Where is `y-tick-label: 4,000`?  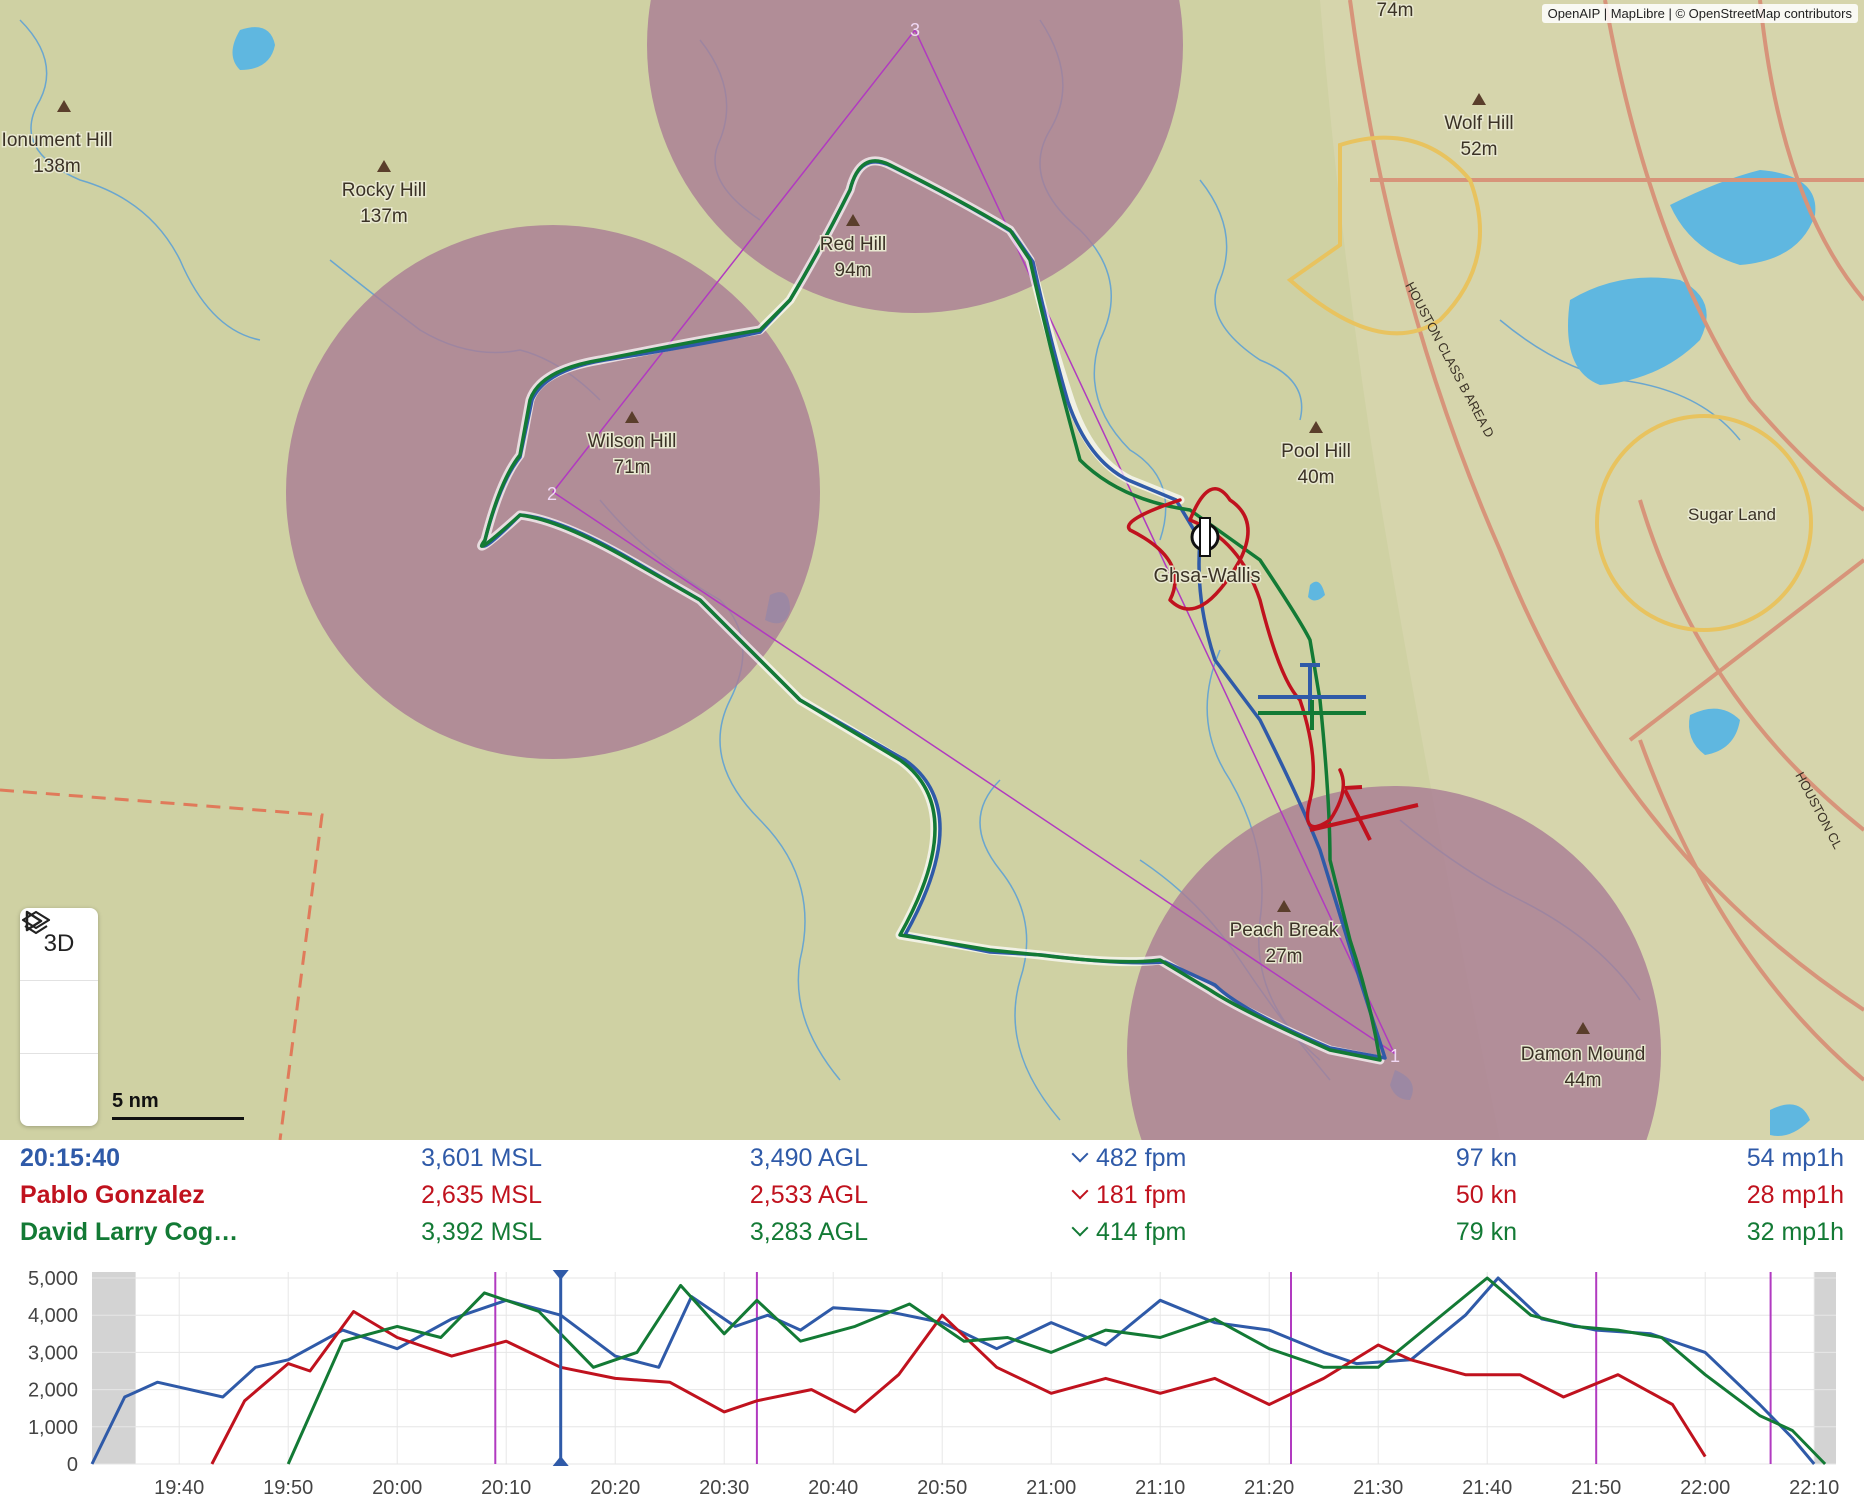
y-tick-label: 4,000 is located at coordinates (53, 1316).